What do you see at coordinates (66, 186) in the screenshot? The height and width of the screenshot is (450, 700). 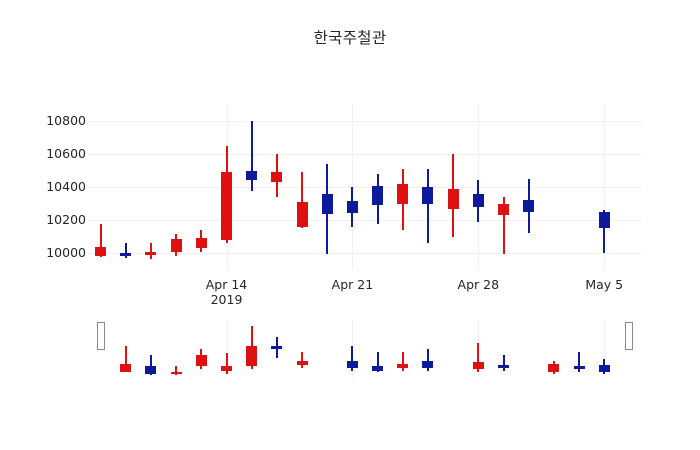 I see `y-axis-tick-label: 10400` at bounding box center [66, 186].